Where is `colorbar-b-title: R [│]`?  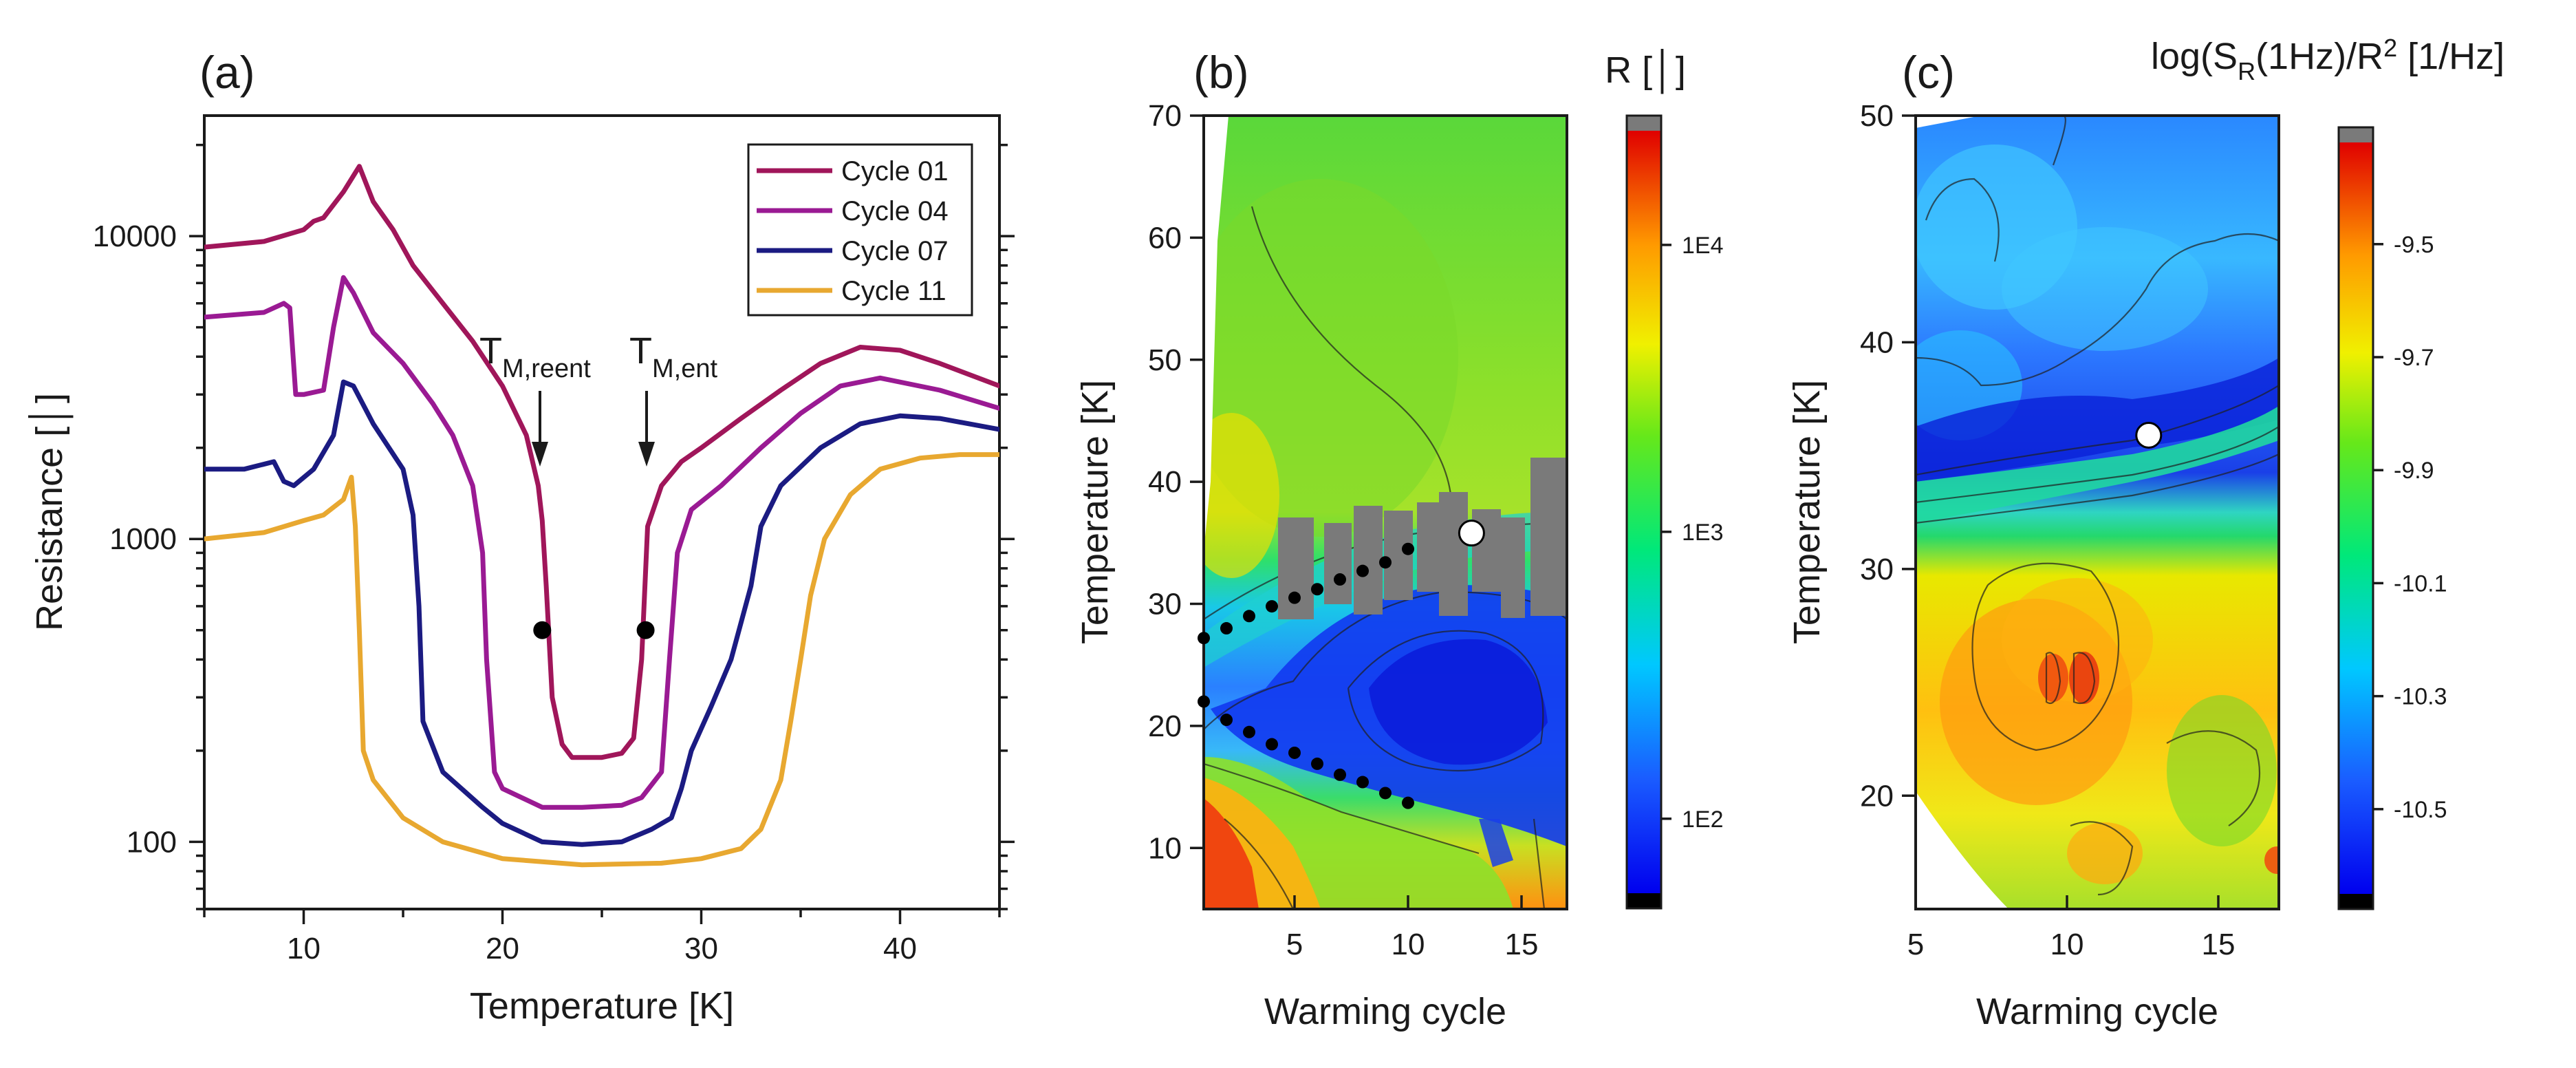
colorbar-b-title: R [│] is located at coordinates (1645, 71).